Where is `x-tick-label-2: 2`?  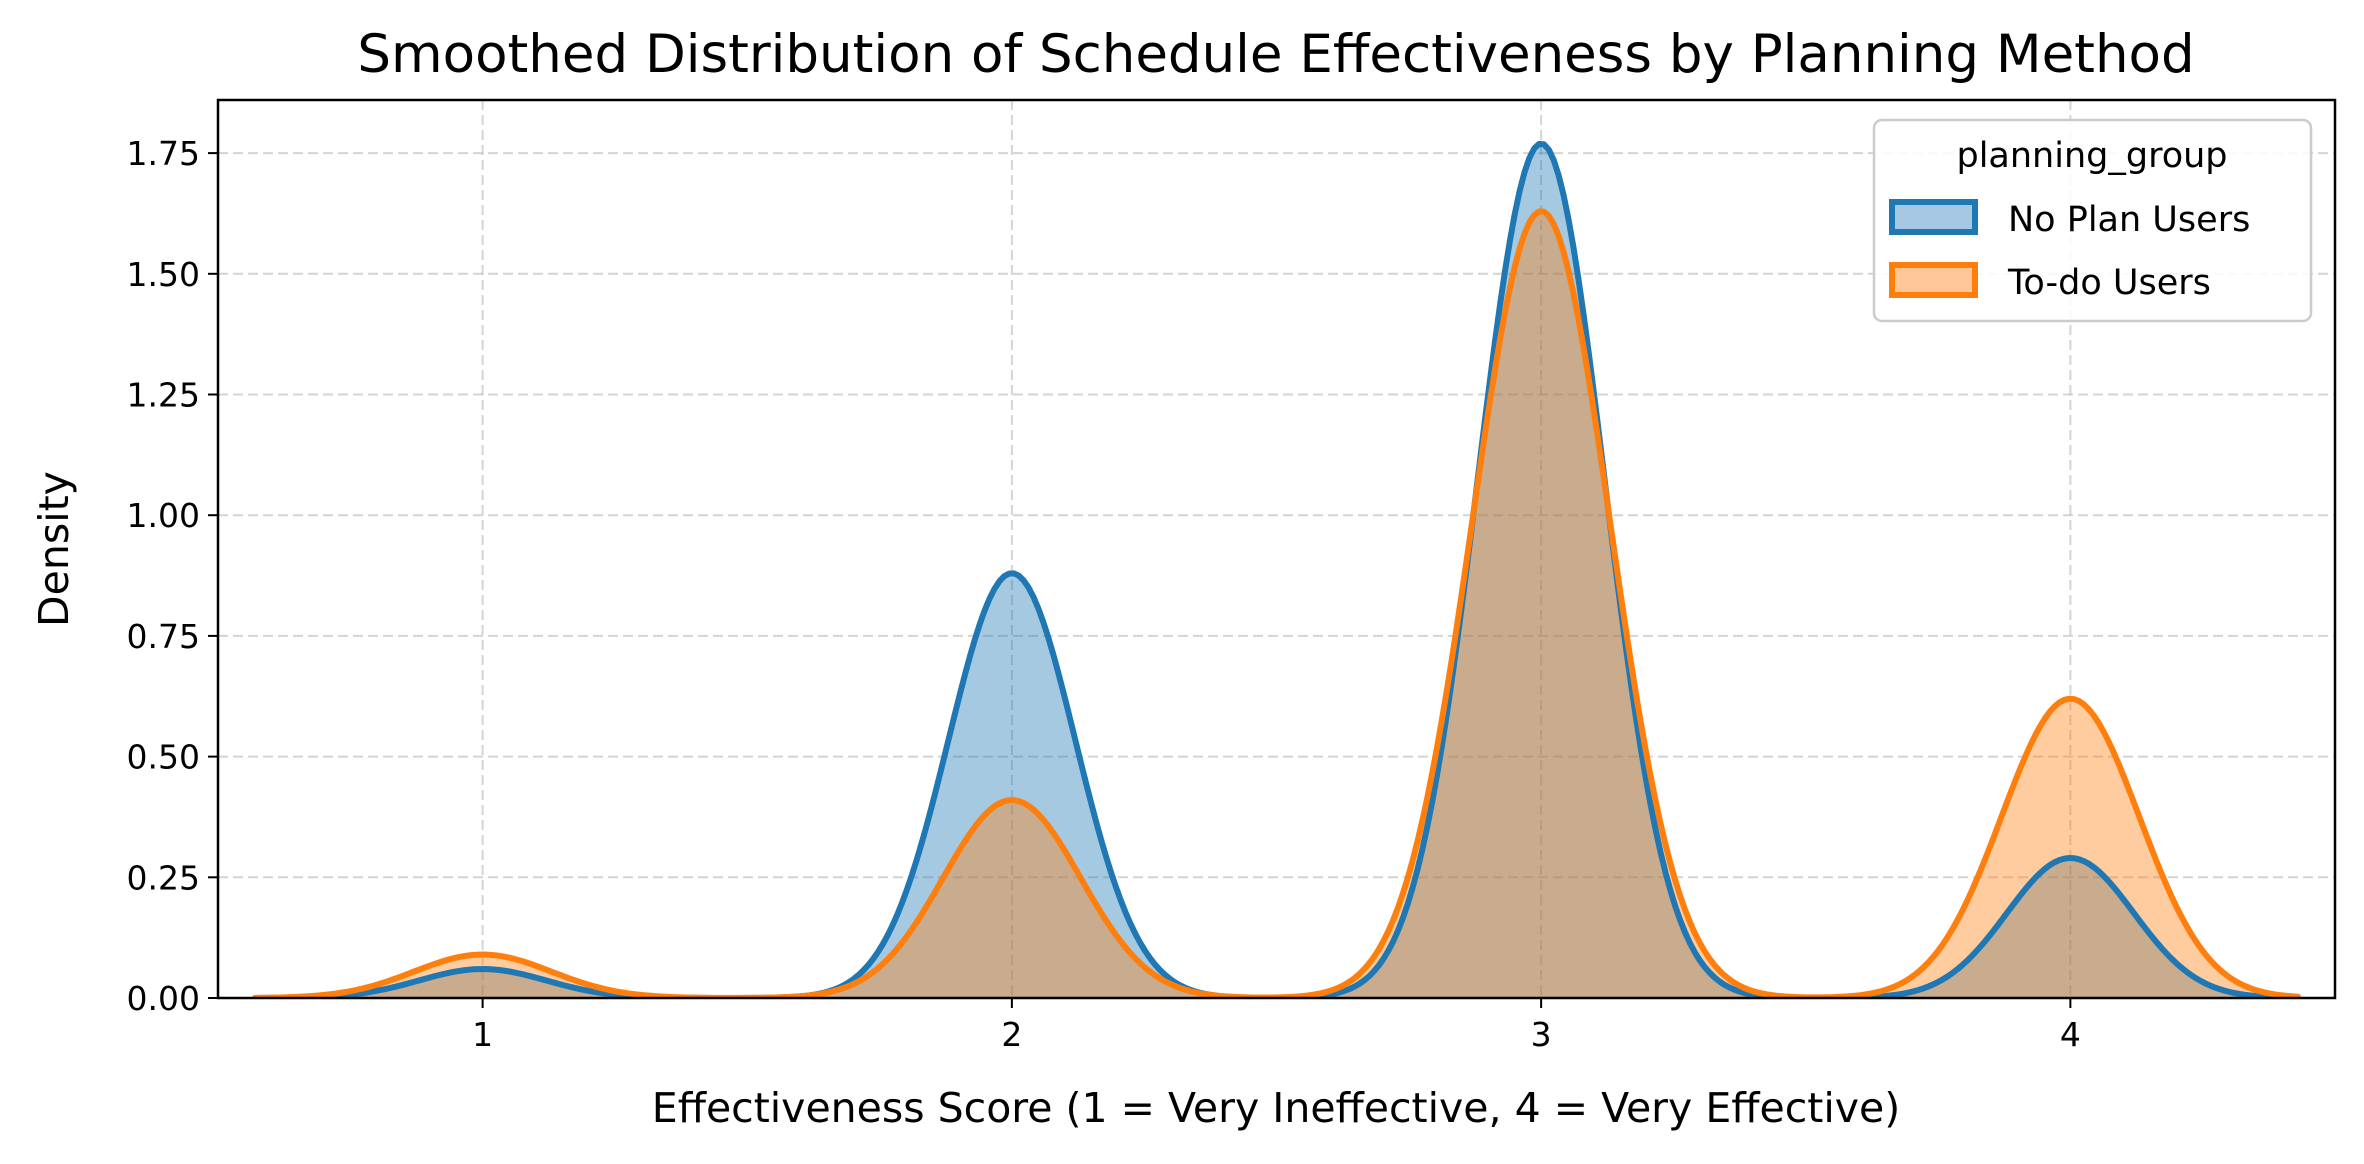
x-tick-label-2: 2 is located at coordinates (1011, 1034).